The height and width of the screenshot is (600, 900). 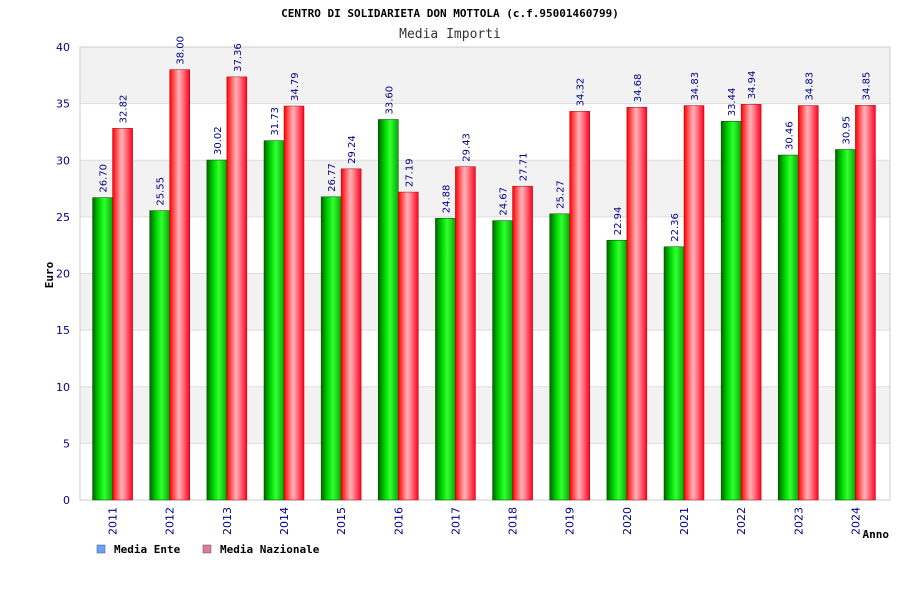 I want to click on y-tick-label: 10, so click(x=63, y=387).